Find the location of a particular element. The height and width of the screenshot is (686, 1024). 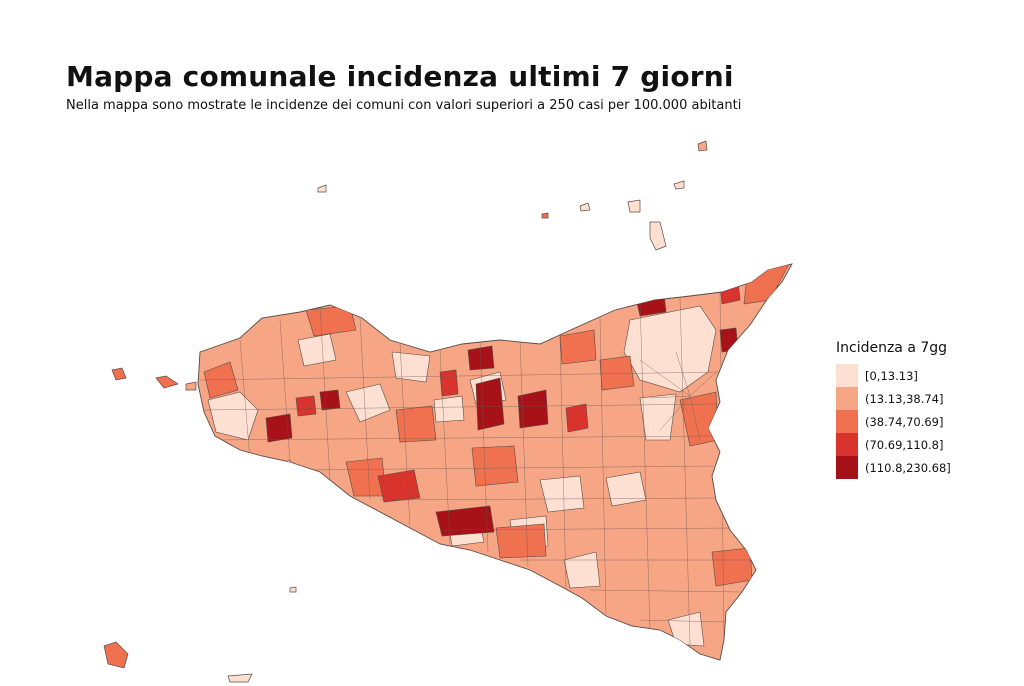

legend-label: (13.13,38.74] is located at coordinates (904, 398).